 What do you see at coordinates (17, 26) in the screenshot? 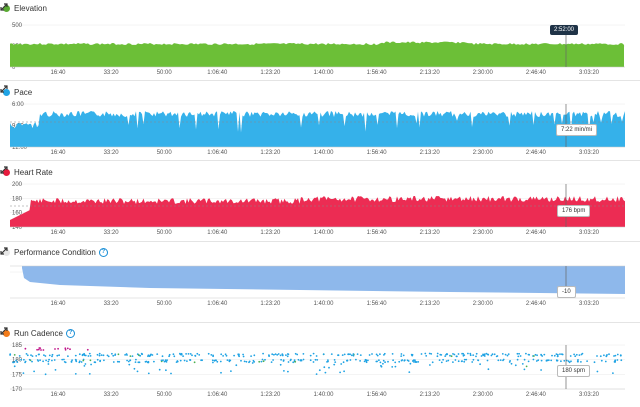
I see `y-tick-label: 500` at bounding box center [17, 26].